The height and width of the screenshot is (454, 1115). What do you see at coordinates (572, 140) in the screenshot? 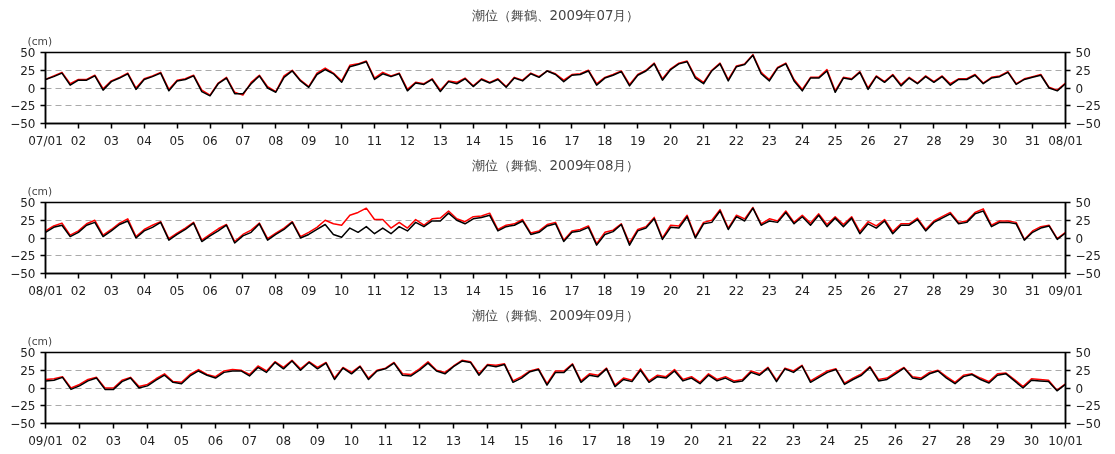
I see `x-tick-label: 17` at bounding box center [572, 140].